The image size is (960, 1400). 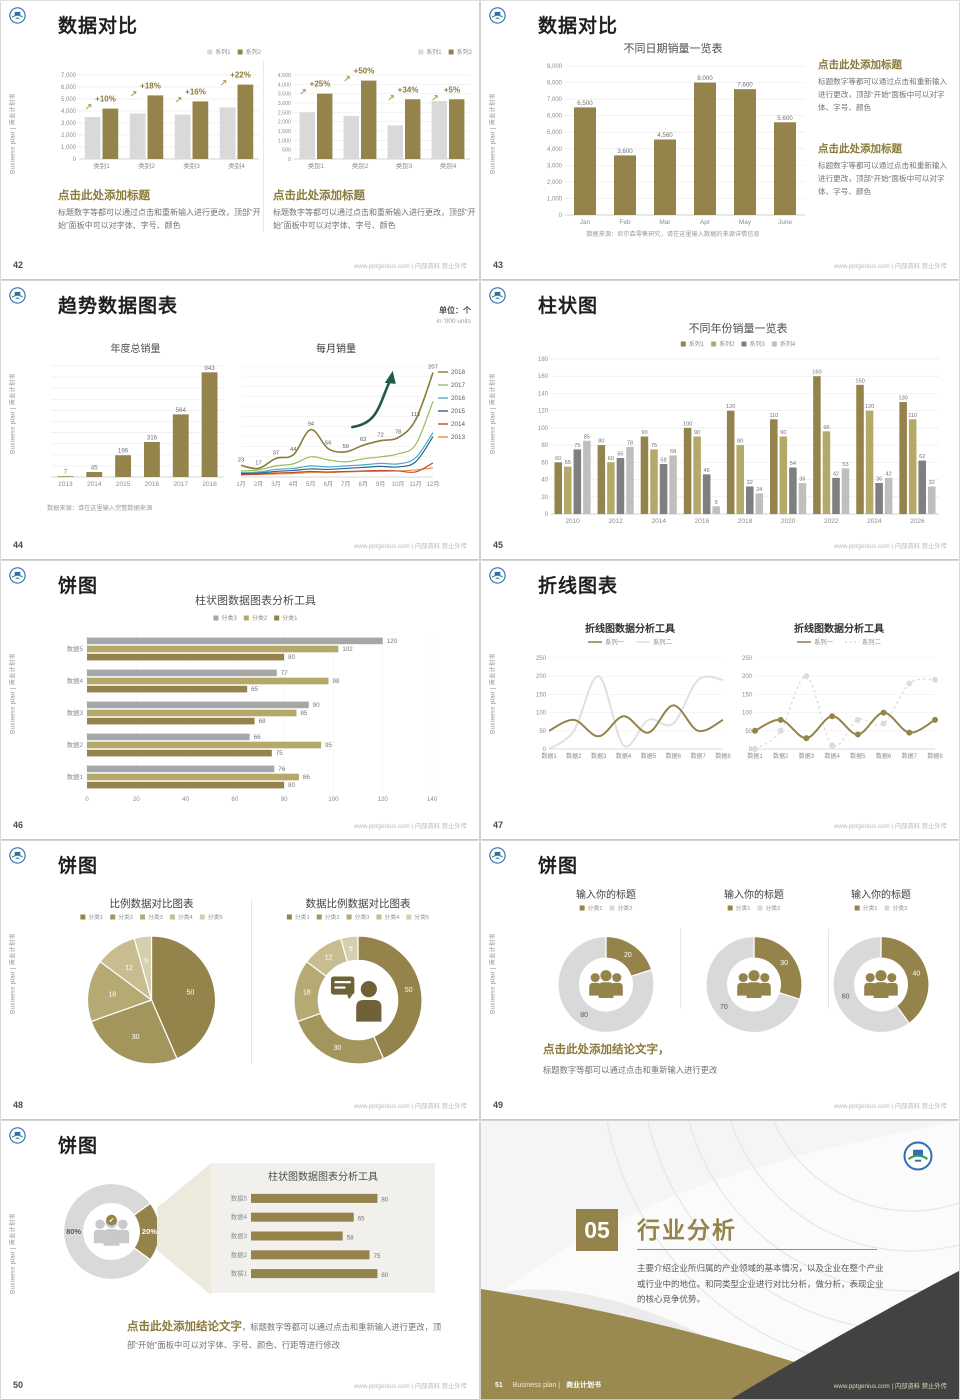 I want to click on svg-text: 数据1, so click(x=549, y=756).